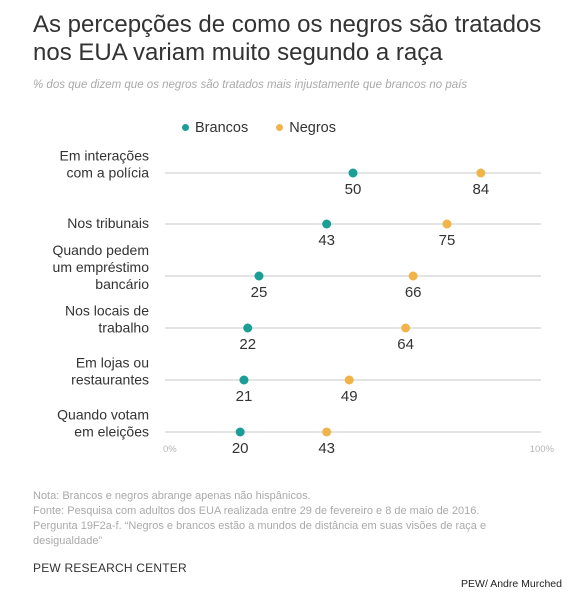  I want to click on image-credit: PEW/ Andre Murched, so click(511, 584).